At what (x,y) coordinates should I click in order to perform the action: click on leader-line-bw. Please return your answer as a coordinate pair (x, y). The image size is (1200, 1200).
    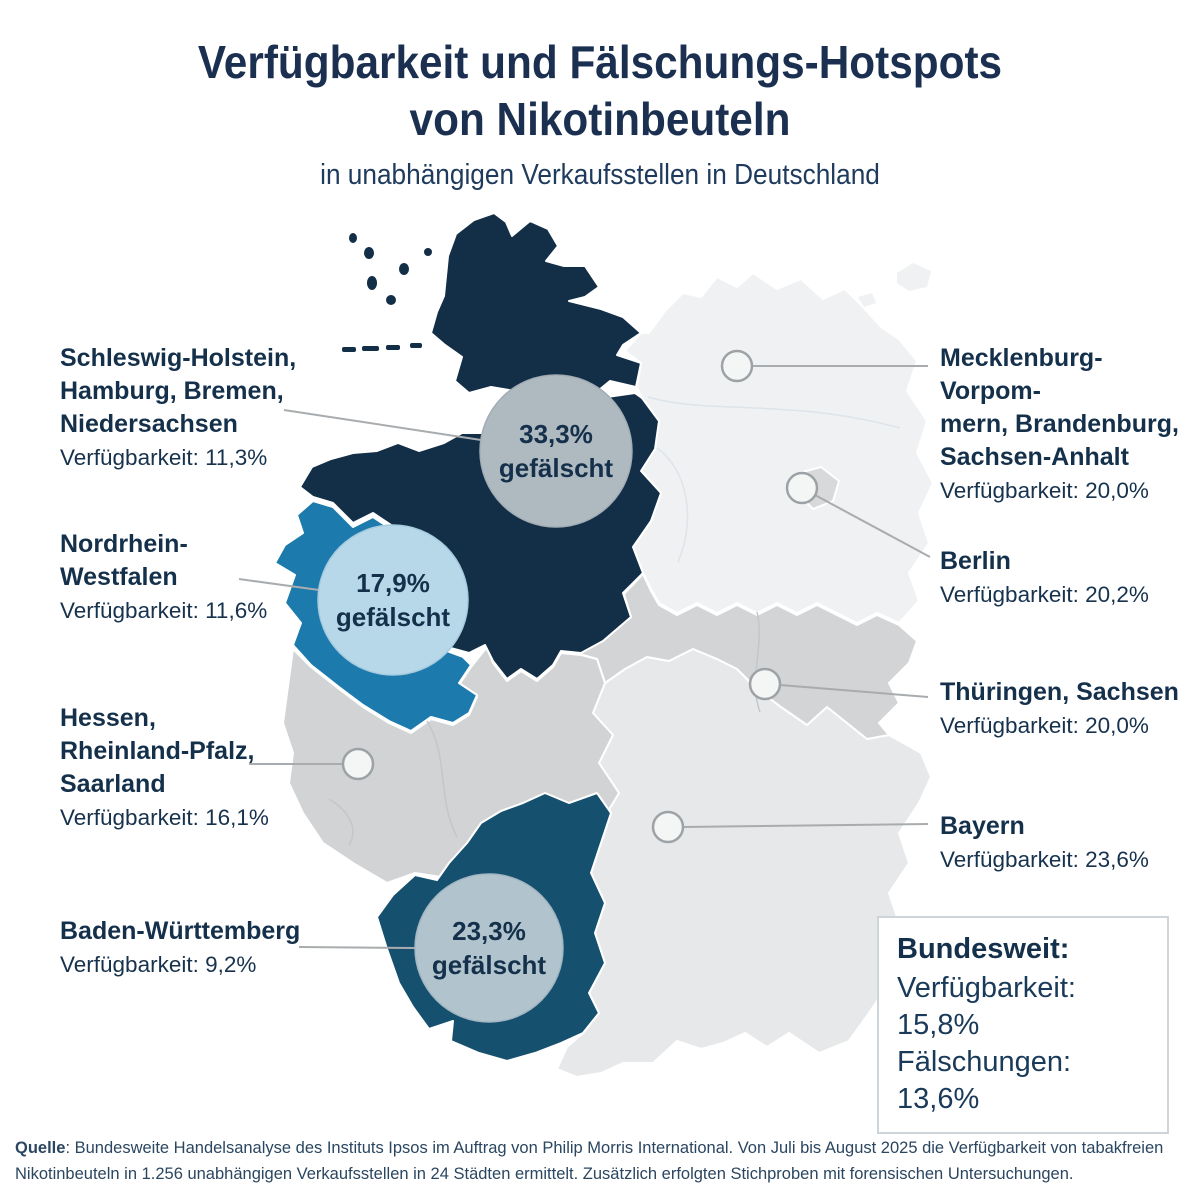
    Looking at the image, I should click on (357, 947).